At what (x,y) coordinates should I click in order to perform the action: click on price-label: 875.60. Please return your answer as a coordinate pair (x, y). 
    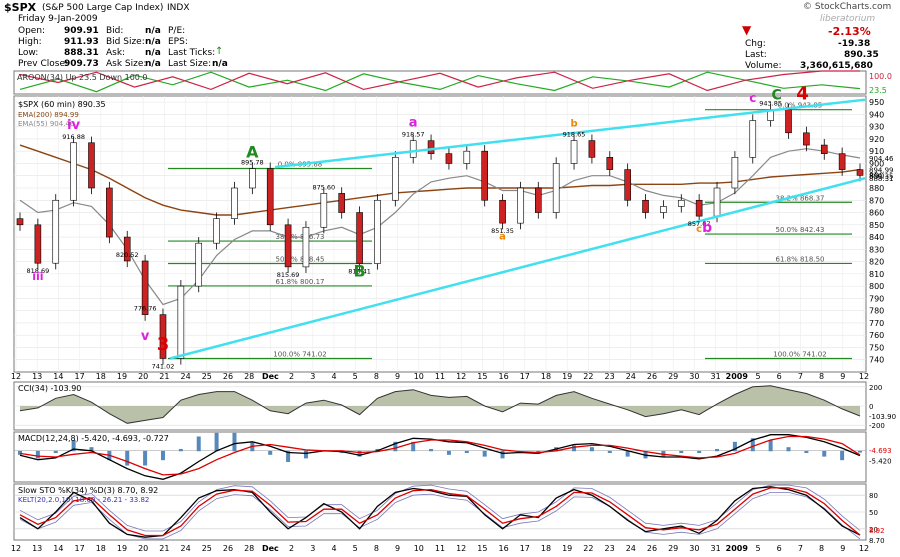
    Looking at the image, I should click on (323, 187).